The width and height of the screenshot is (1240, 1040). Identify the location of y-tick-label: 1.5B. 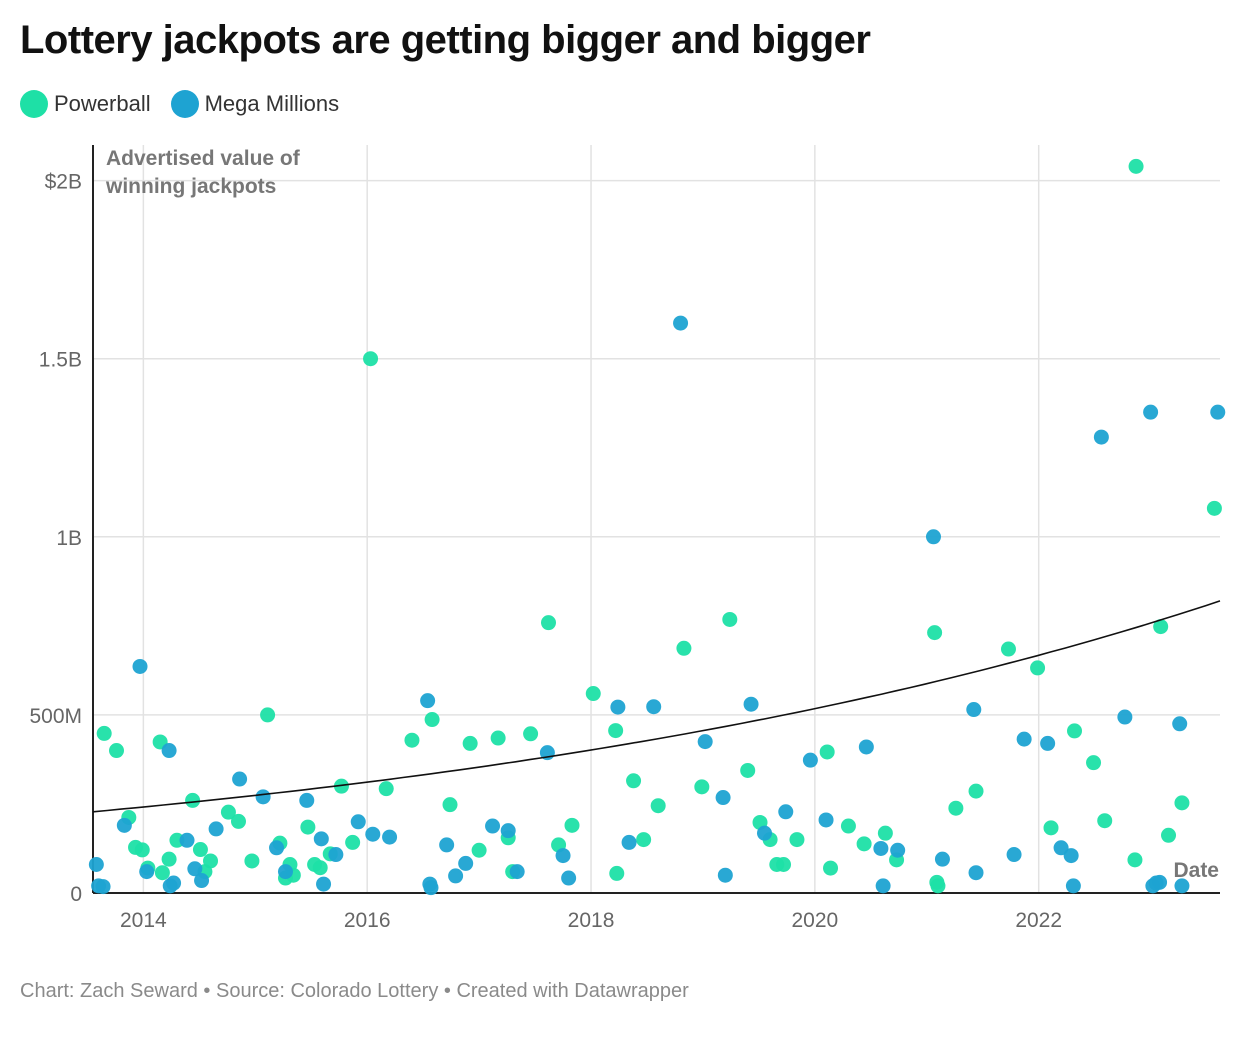
(60, 360).